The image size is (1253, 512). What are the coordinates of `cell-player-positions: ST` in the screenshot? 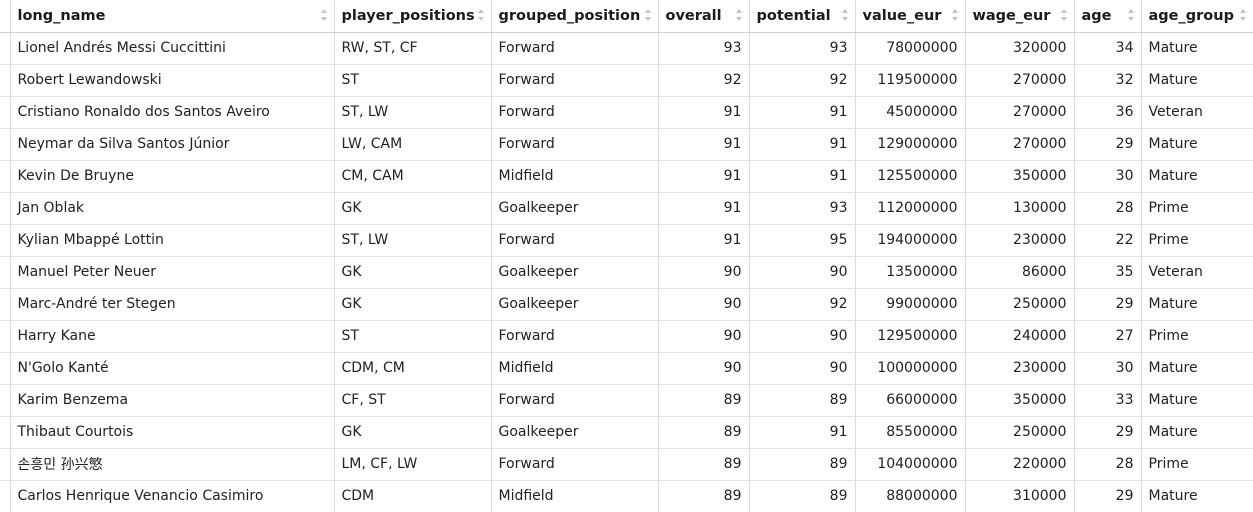 It's located at (413, 336).